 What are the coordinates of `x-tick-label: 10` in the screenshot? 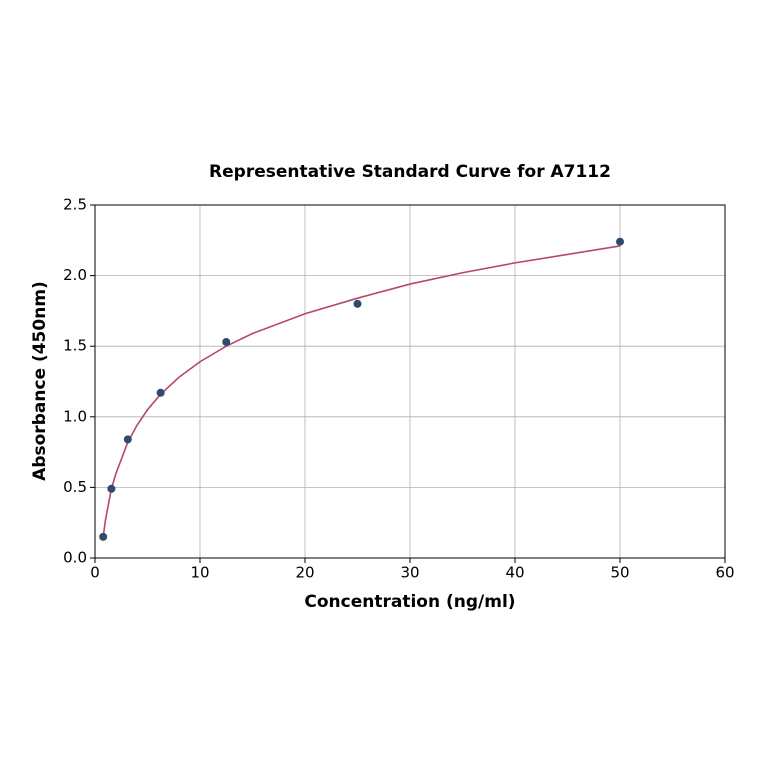 It's located at (199, 573).